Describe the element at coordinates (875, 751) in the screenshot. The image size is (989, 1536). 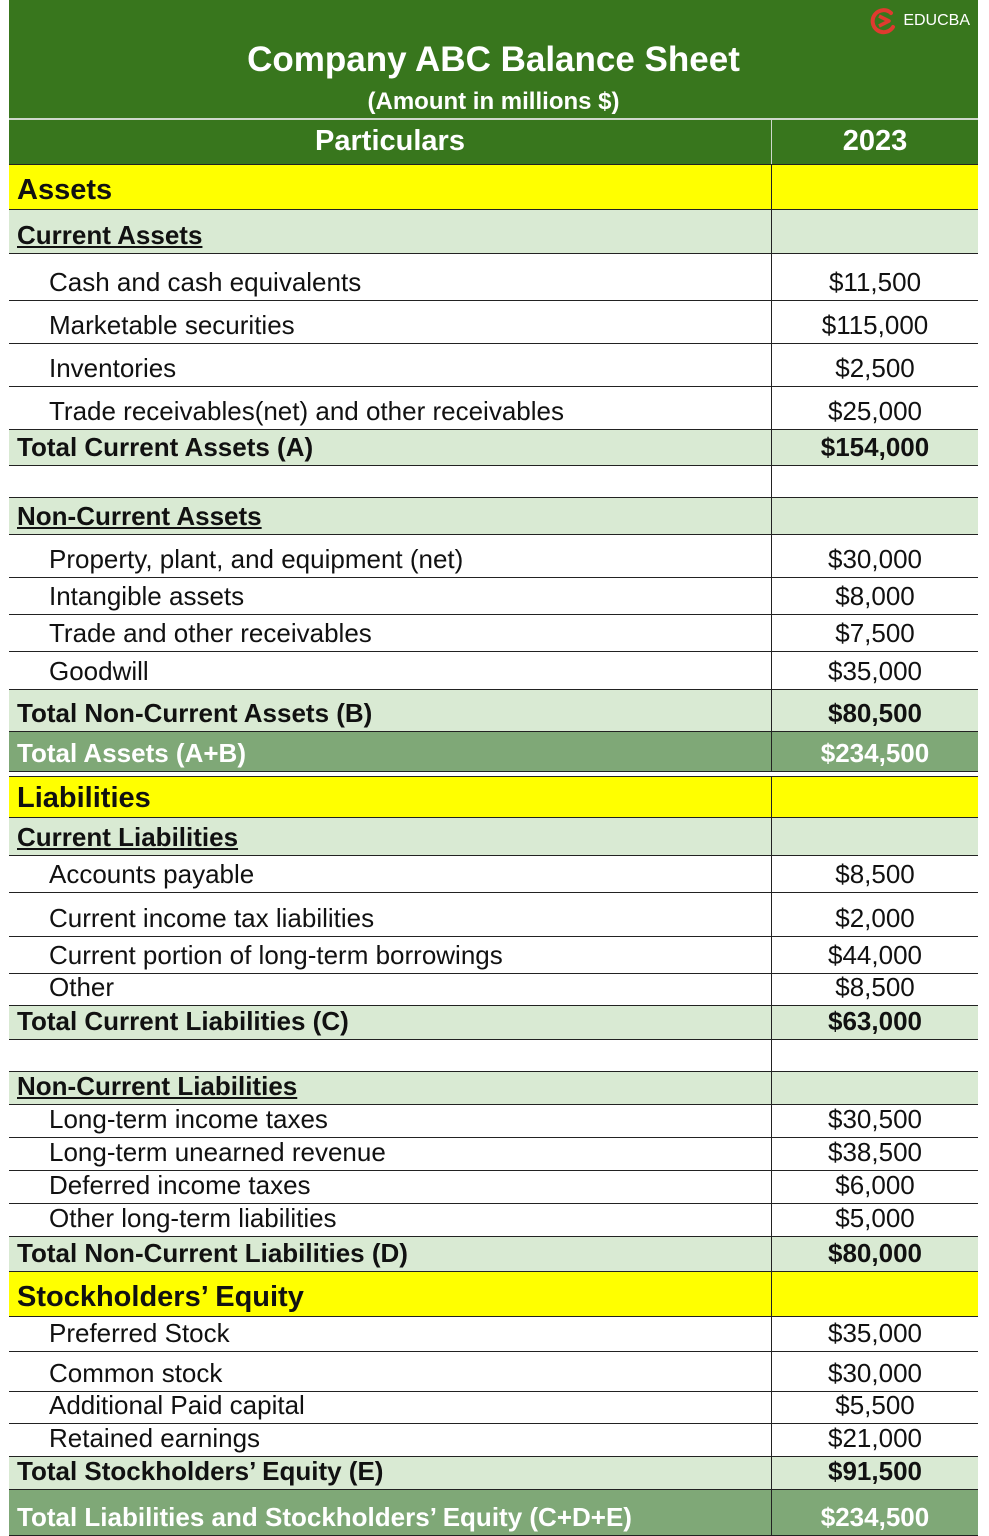
I see `row-value: $234,500` at that location.